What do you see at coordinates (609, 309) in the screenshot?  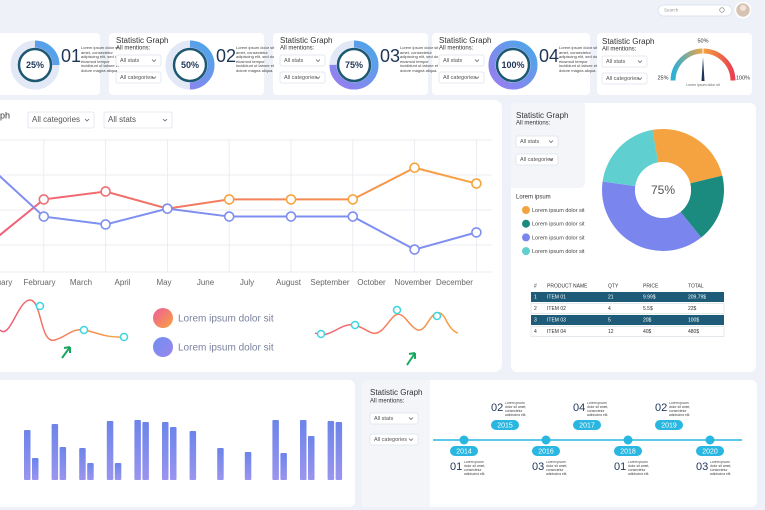 I see `table-cell: 4` at bounding box center [609, 309].